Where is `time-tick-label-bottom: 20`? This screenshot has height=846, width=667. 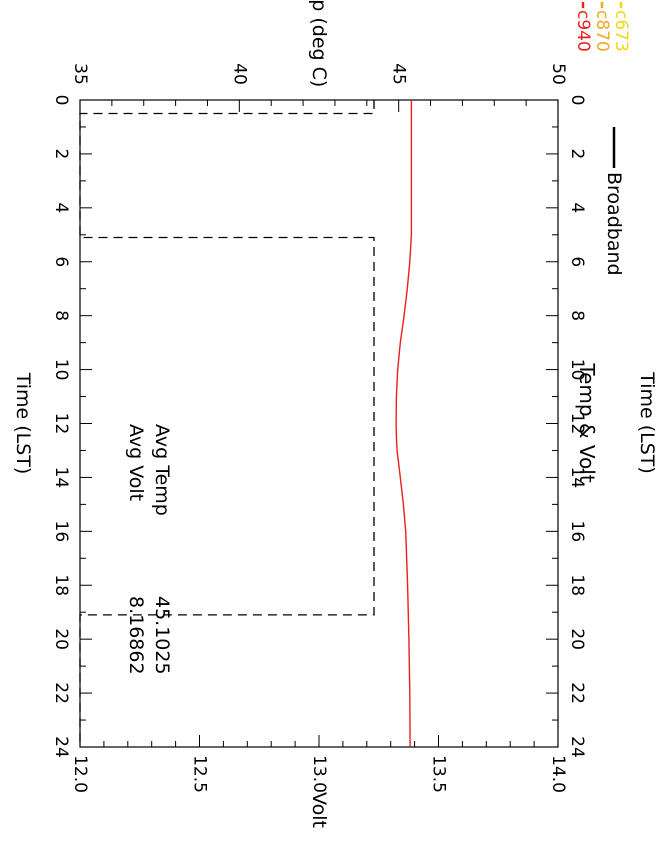
time-tick-label-bottom: 20 is located at coordinates (61, 639).